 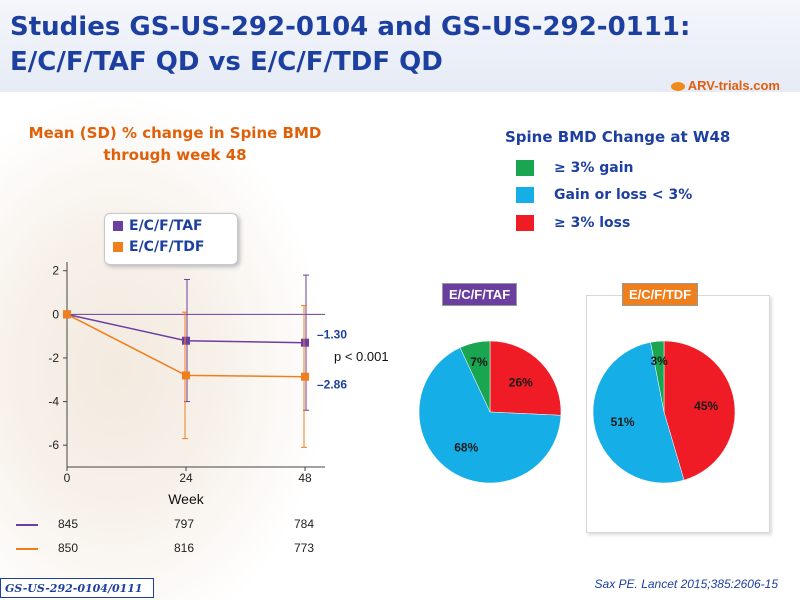 I want to click on site-logo: ARV-trials.com, so click(x=725, y=85).